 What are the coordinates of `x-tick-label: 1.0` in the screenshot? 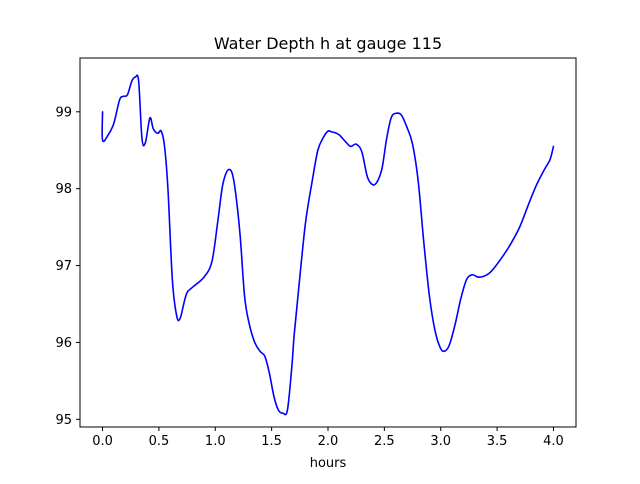 It's located at (215, 441).